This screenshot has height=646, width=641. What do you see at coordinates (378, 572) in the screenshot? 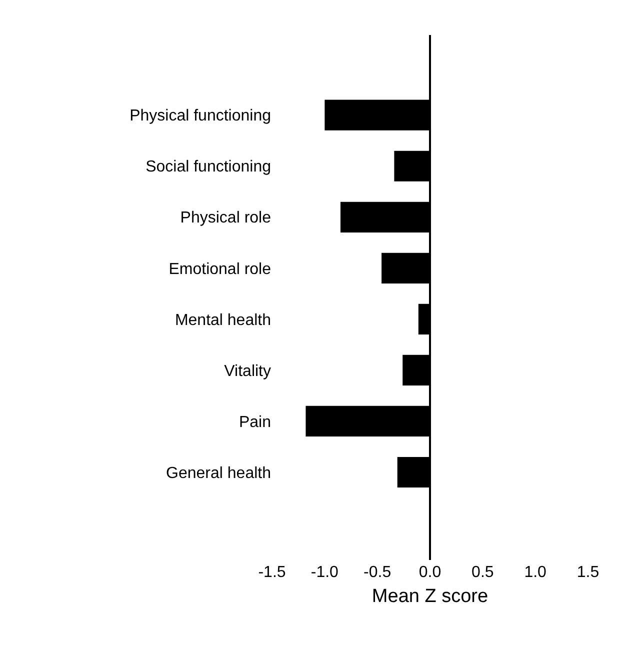
I see `x-tick-label: -0.5` at bounding box center [378, 572].